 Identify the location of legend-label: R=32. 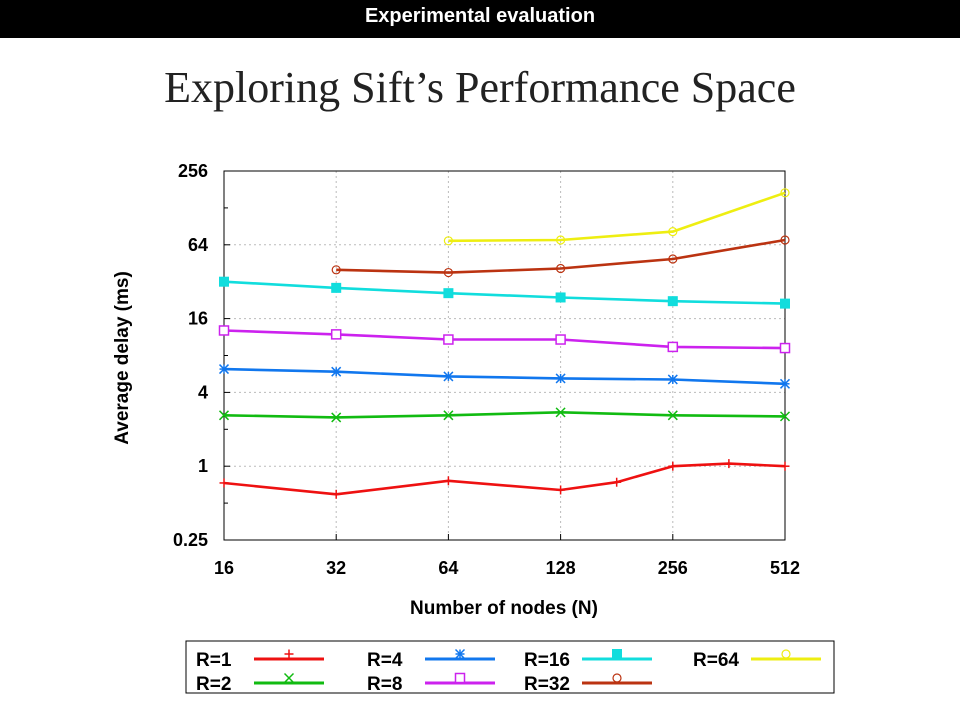
(547, 684).